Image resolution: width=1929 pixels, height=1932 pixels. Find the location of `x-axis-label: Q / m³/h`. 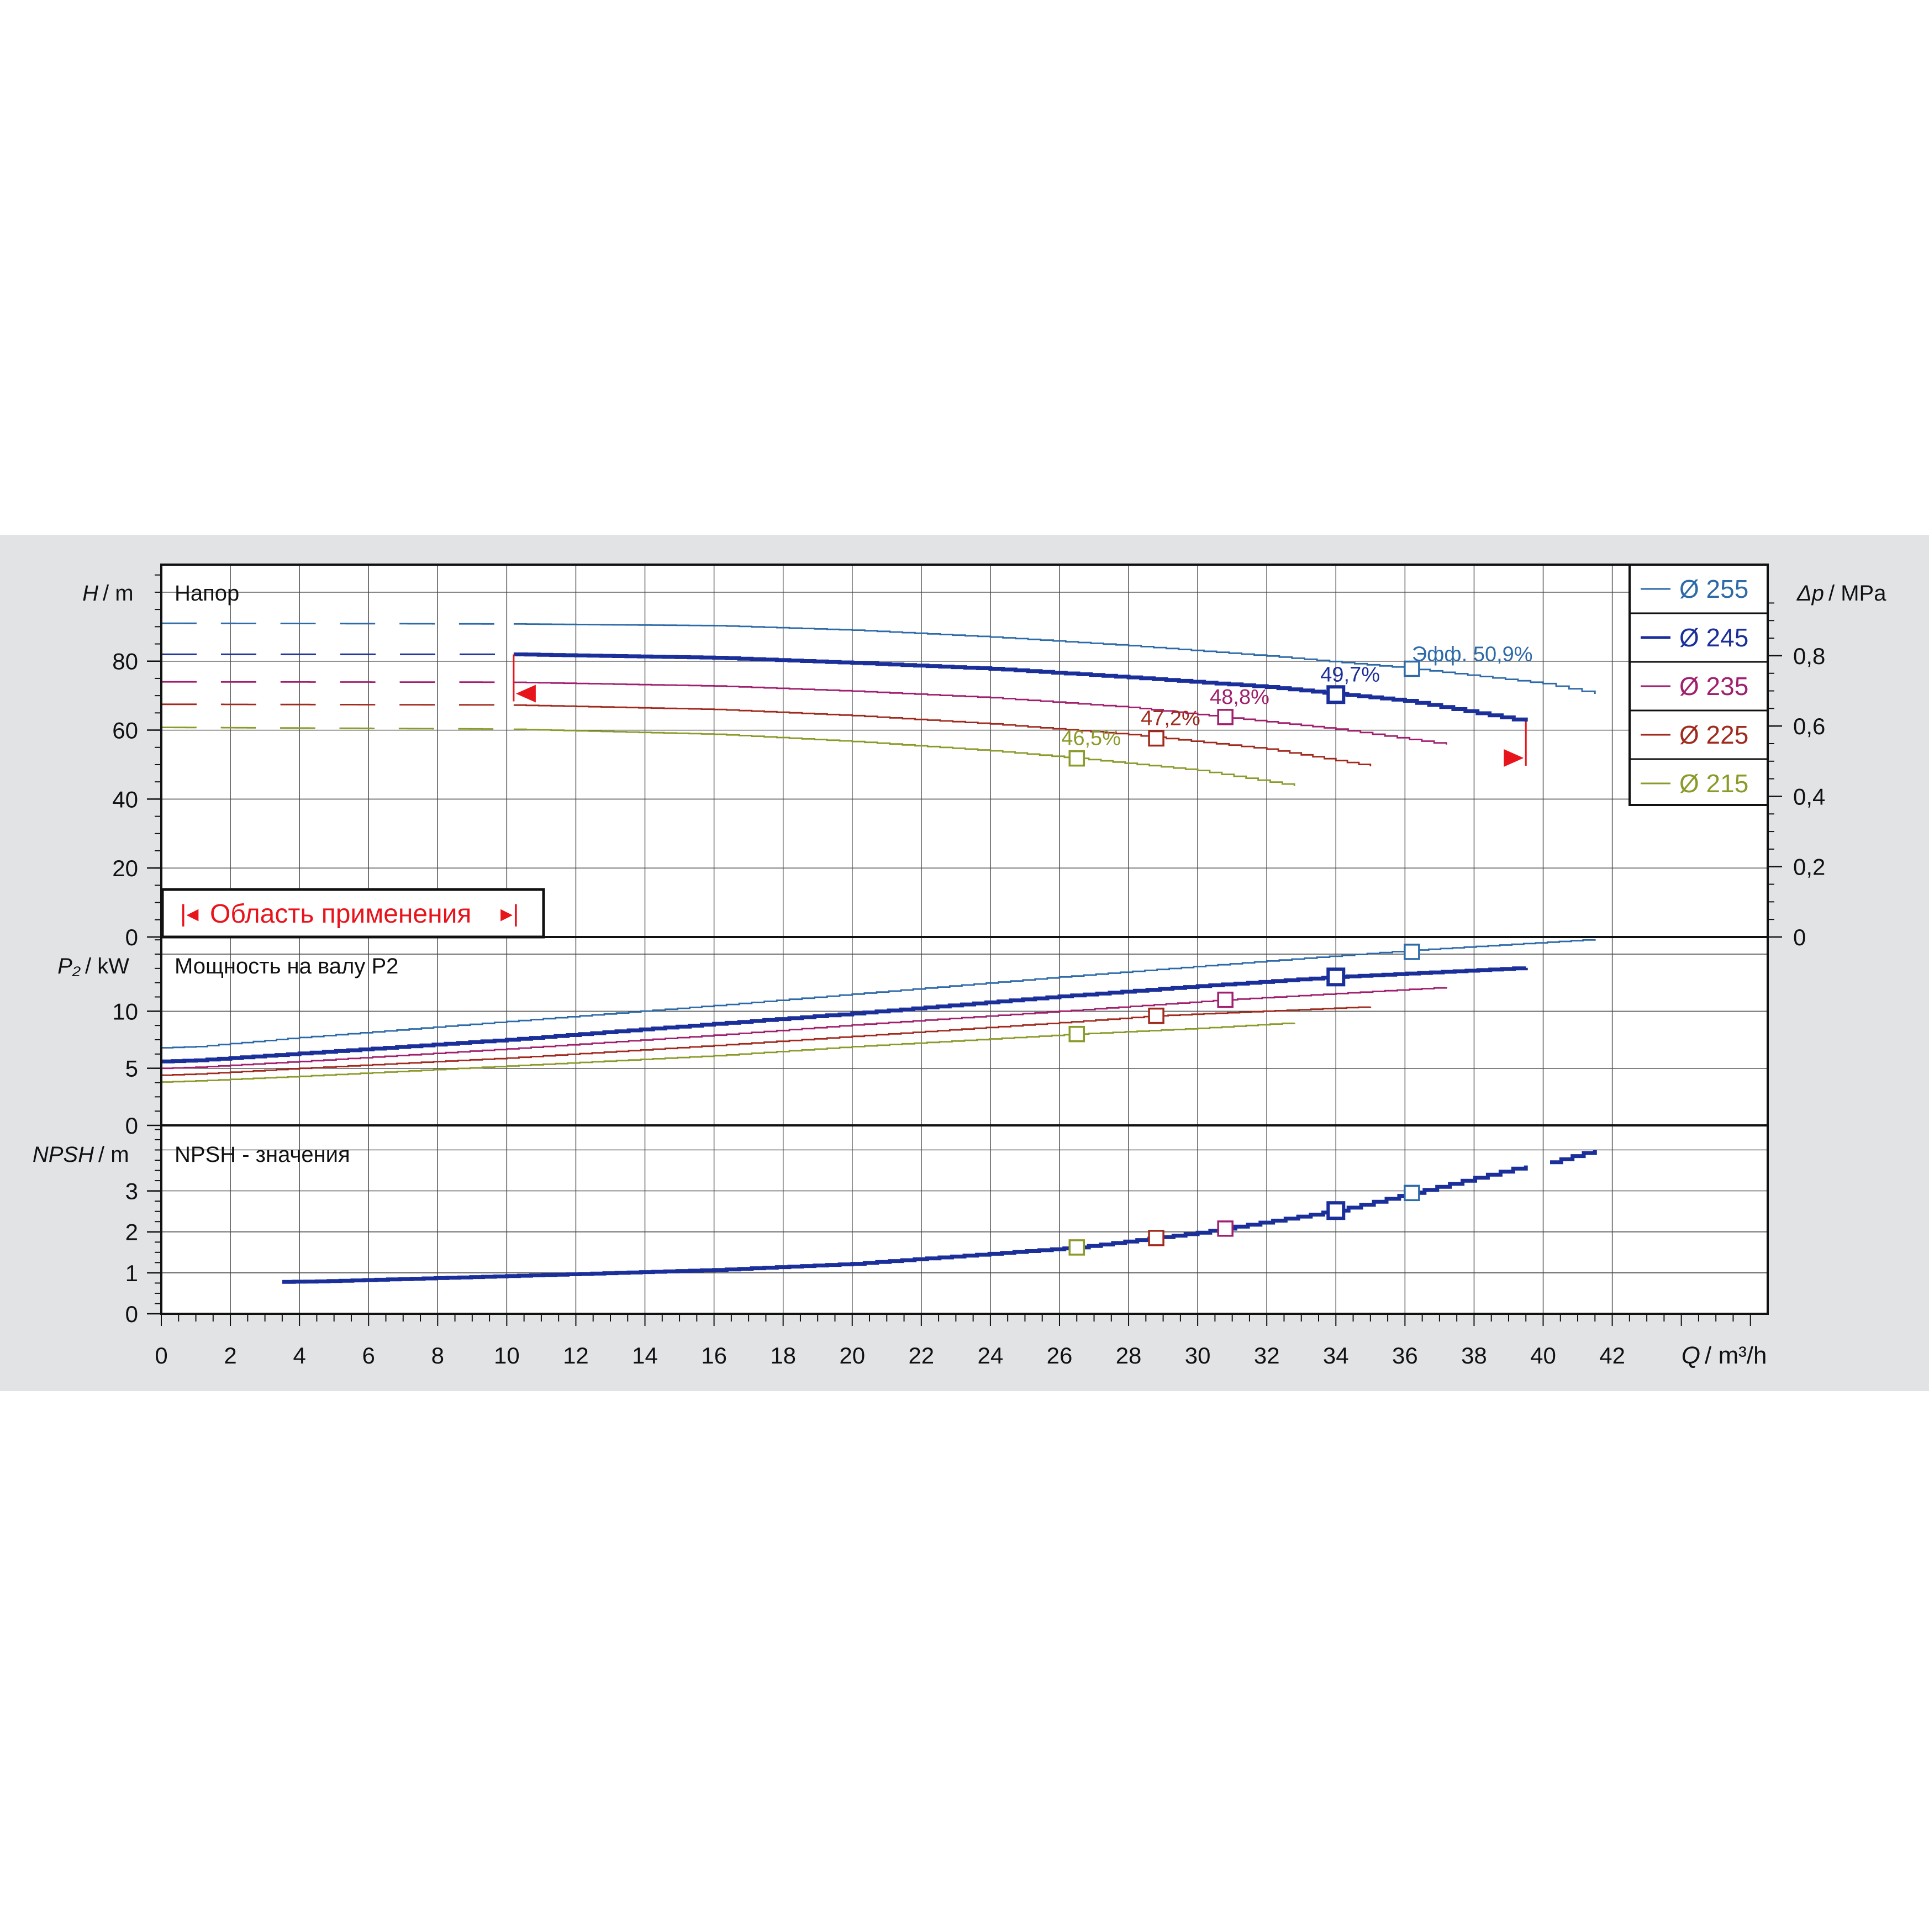

x-axis-label: Q / m³/h is located at coordinates (1724, 1355).